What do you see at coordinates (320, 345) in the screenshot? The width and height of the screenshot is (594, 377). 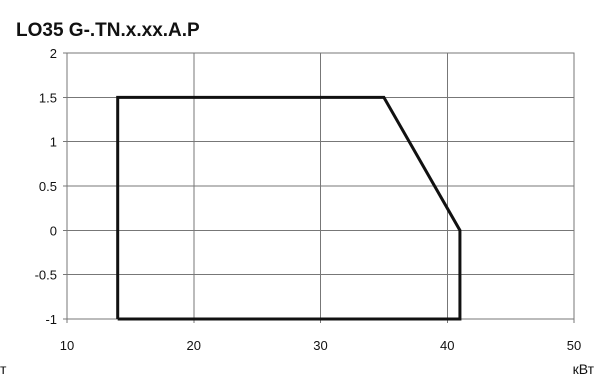 I see `x-tick-label: 30` at bounding box center [320, 345].